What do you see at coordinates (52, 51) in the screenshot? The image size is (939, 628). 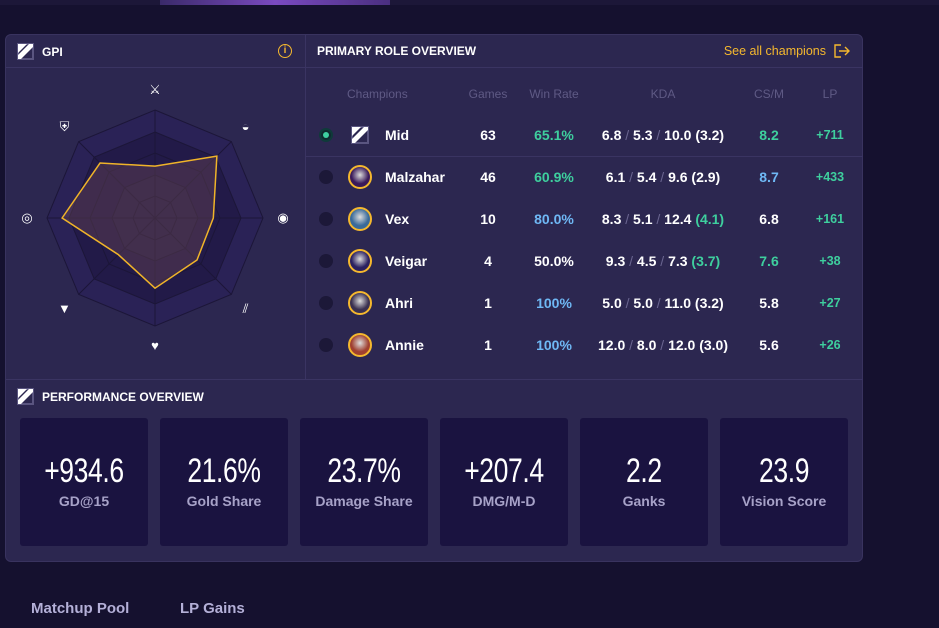 I see `gpi-title: GPI` at bounding box center [52, 51].